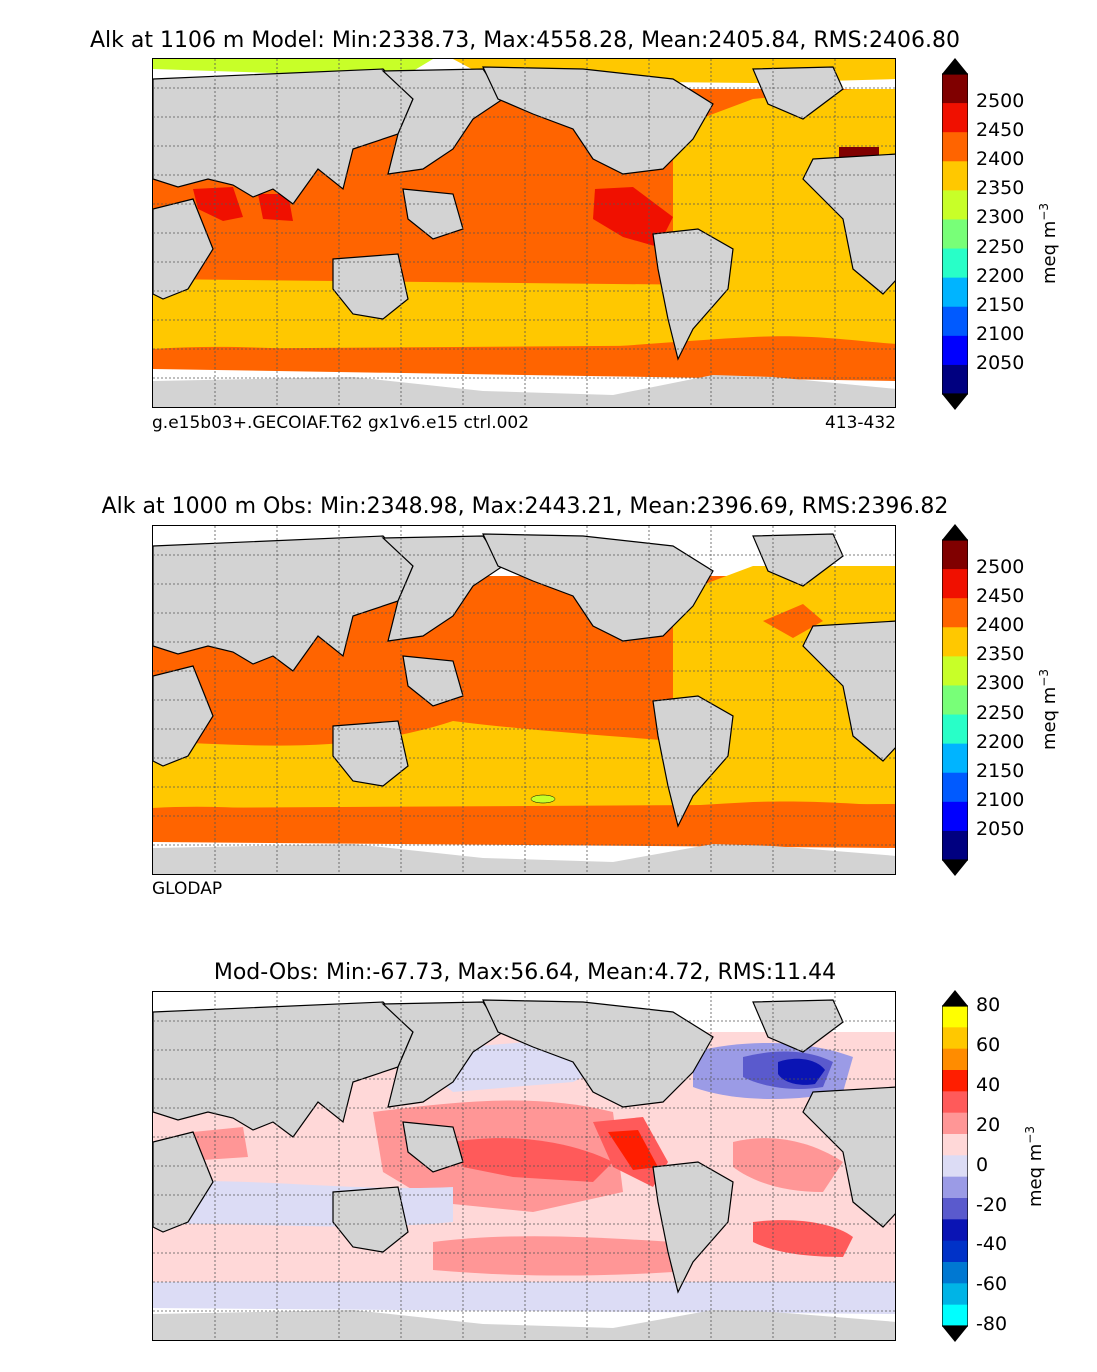 This screenshot has width=1097, height=1372. I want to click on panel2-source: GLODAP, so click(187, 889).